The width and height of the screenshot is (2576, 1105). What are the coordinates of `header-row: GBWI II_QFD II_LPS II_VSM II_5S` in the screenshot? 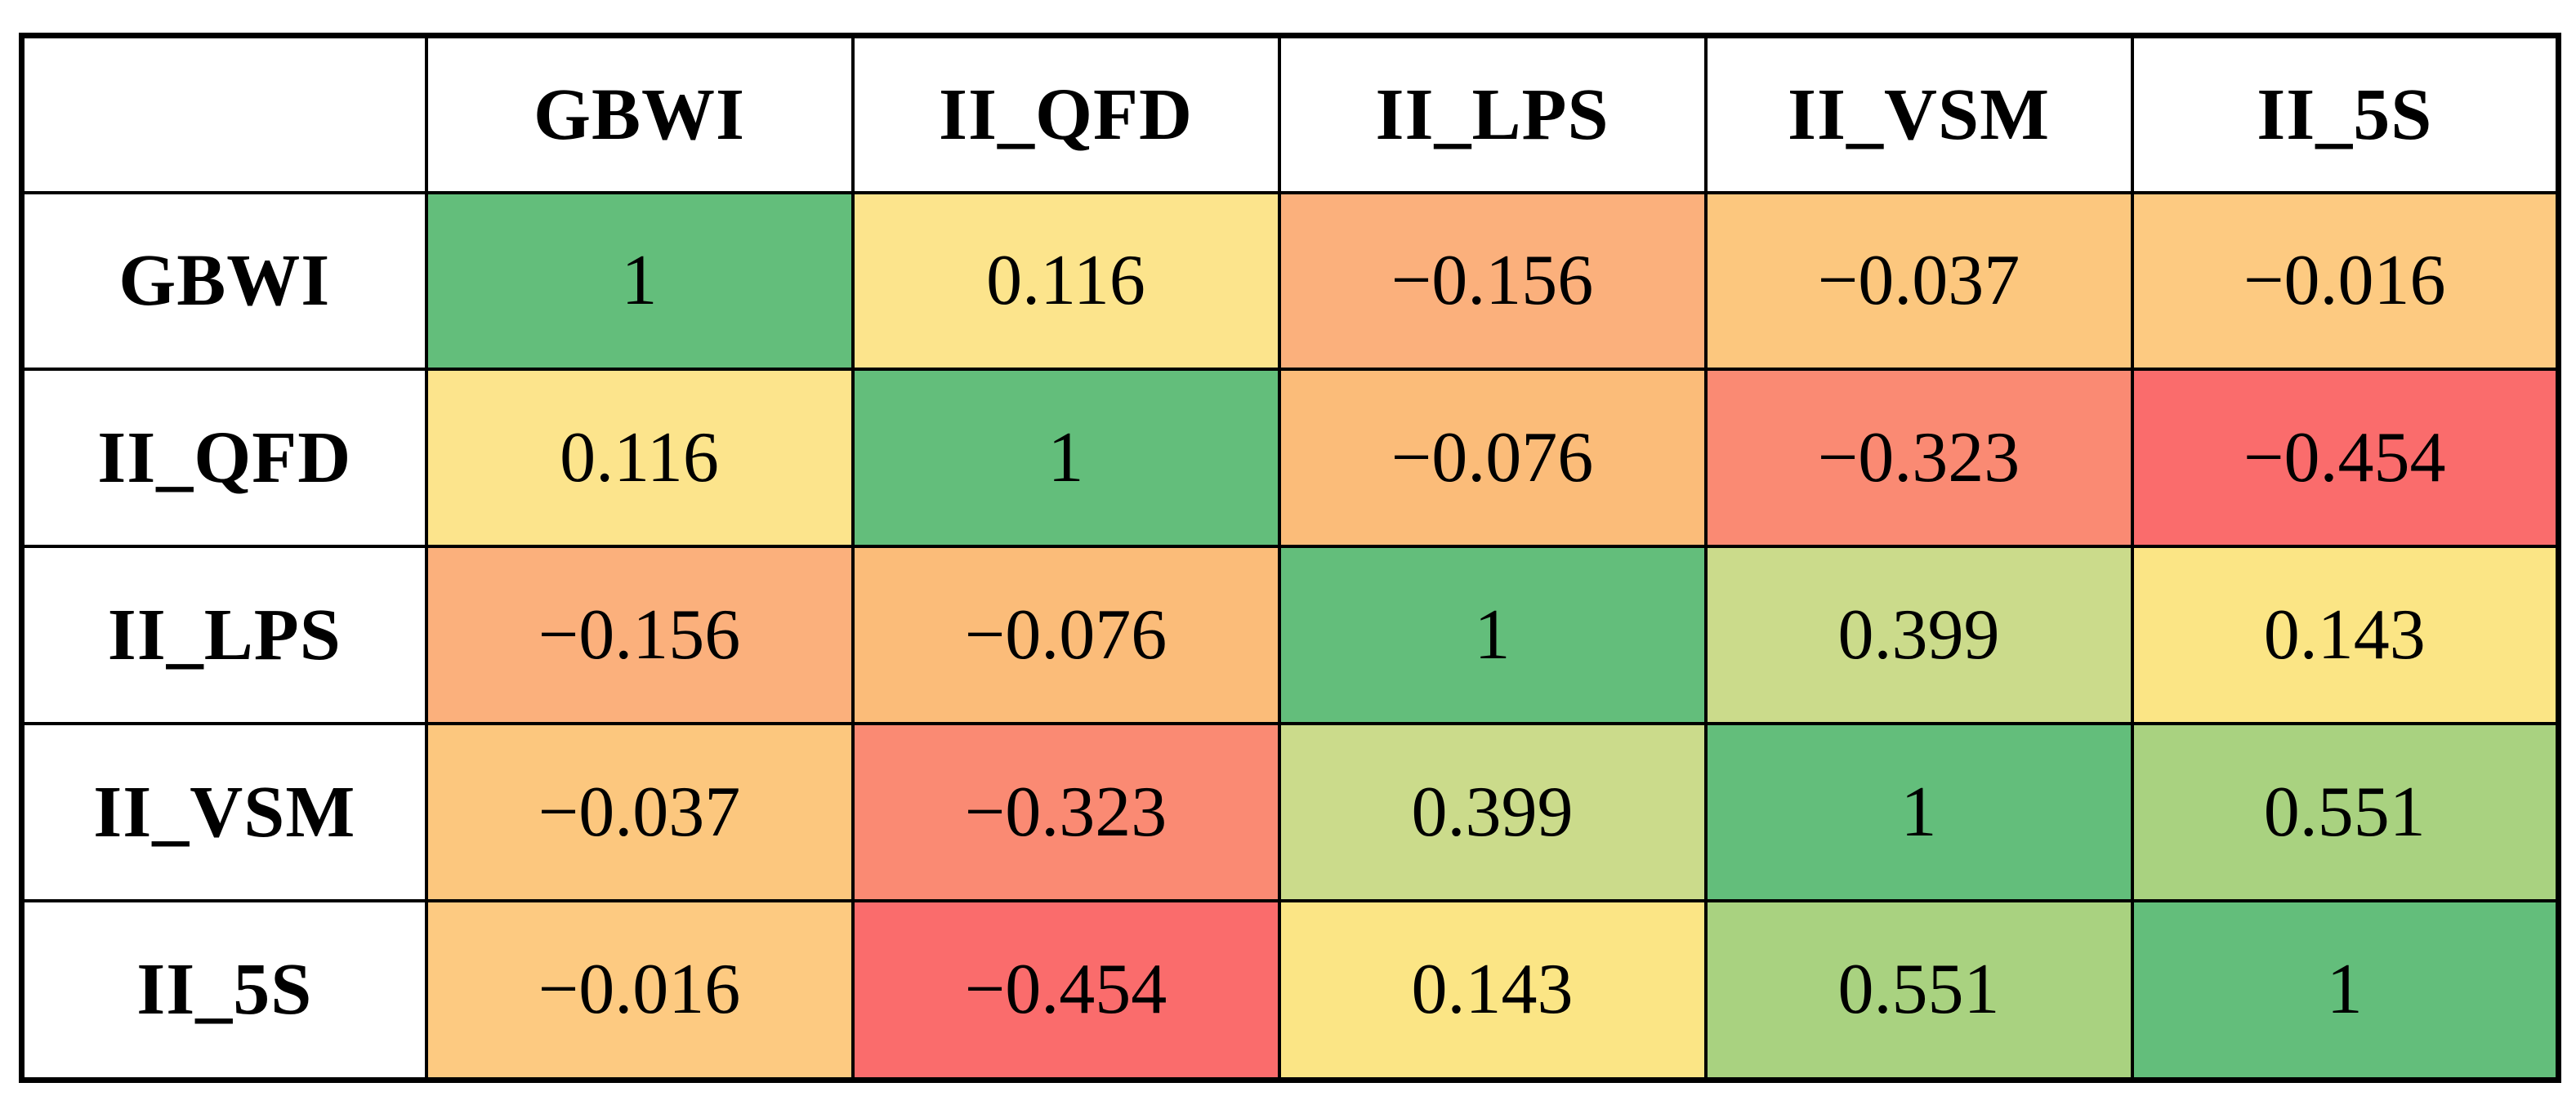 It's located at (1290, 113).